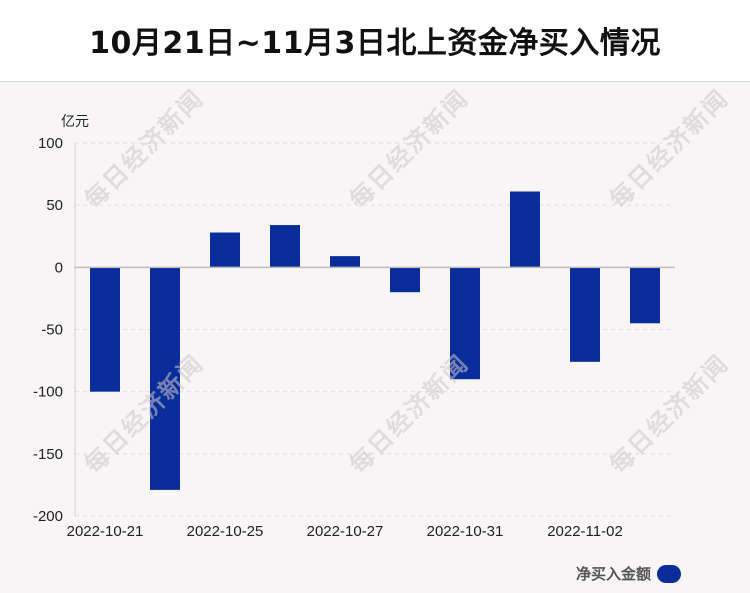 Image resolution: width=750 pixels, height=593 pixels. I want to click on y-tick-label: -100, so click(48, 392).